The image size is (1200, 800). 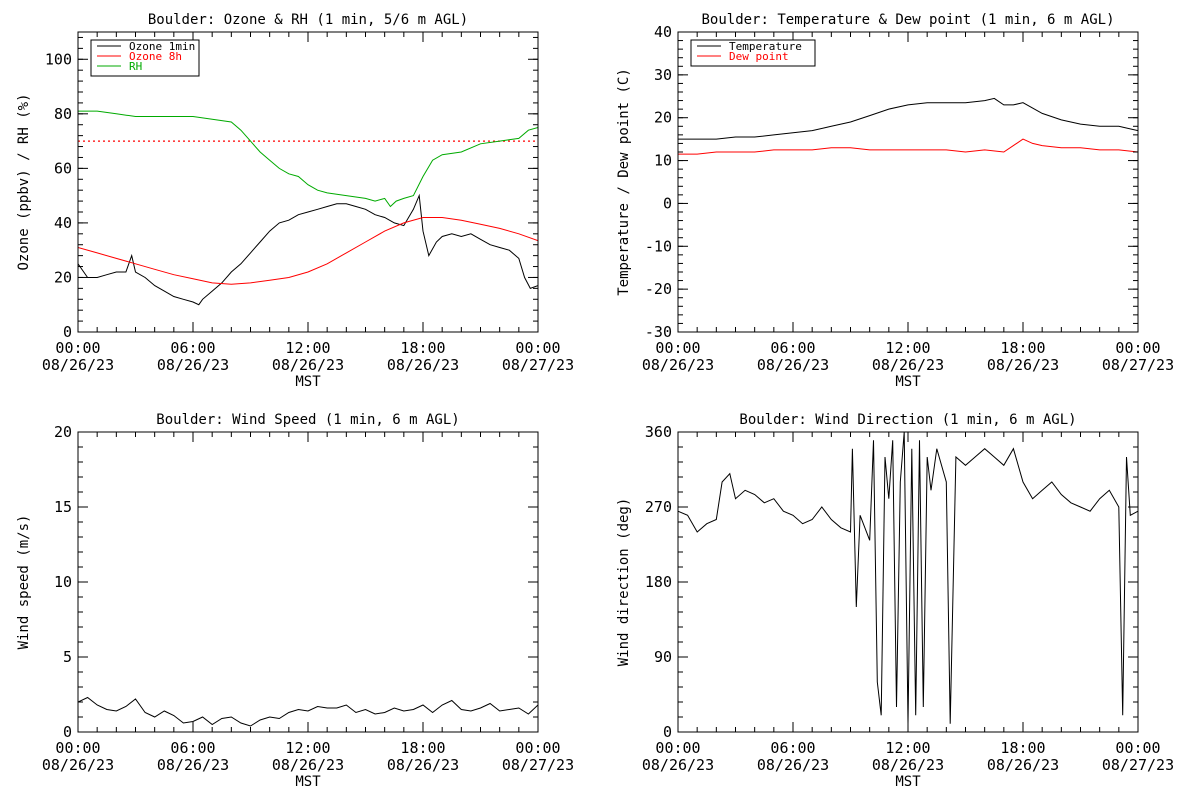 What do you see at coordinates (1138, 765) in the screenshot?
I see `panel-4-x-tick-date: 08/27/23` at bounding box center [1138, 765].